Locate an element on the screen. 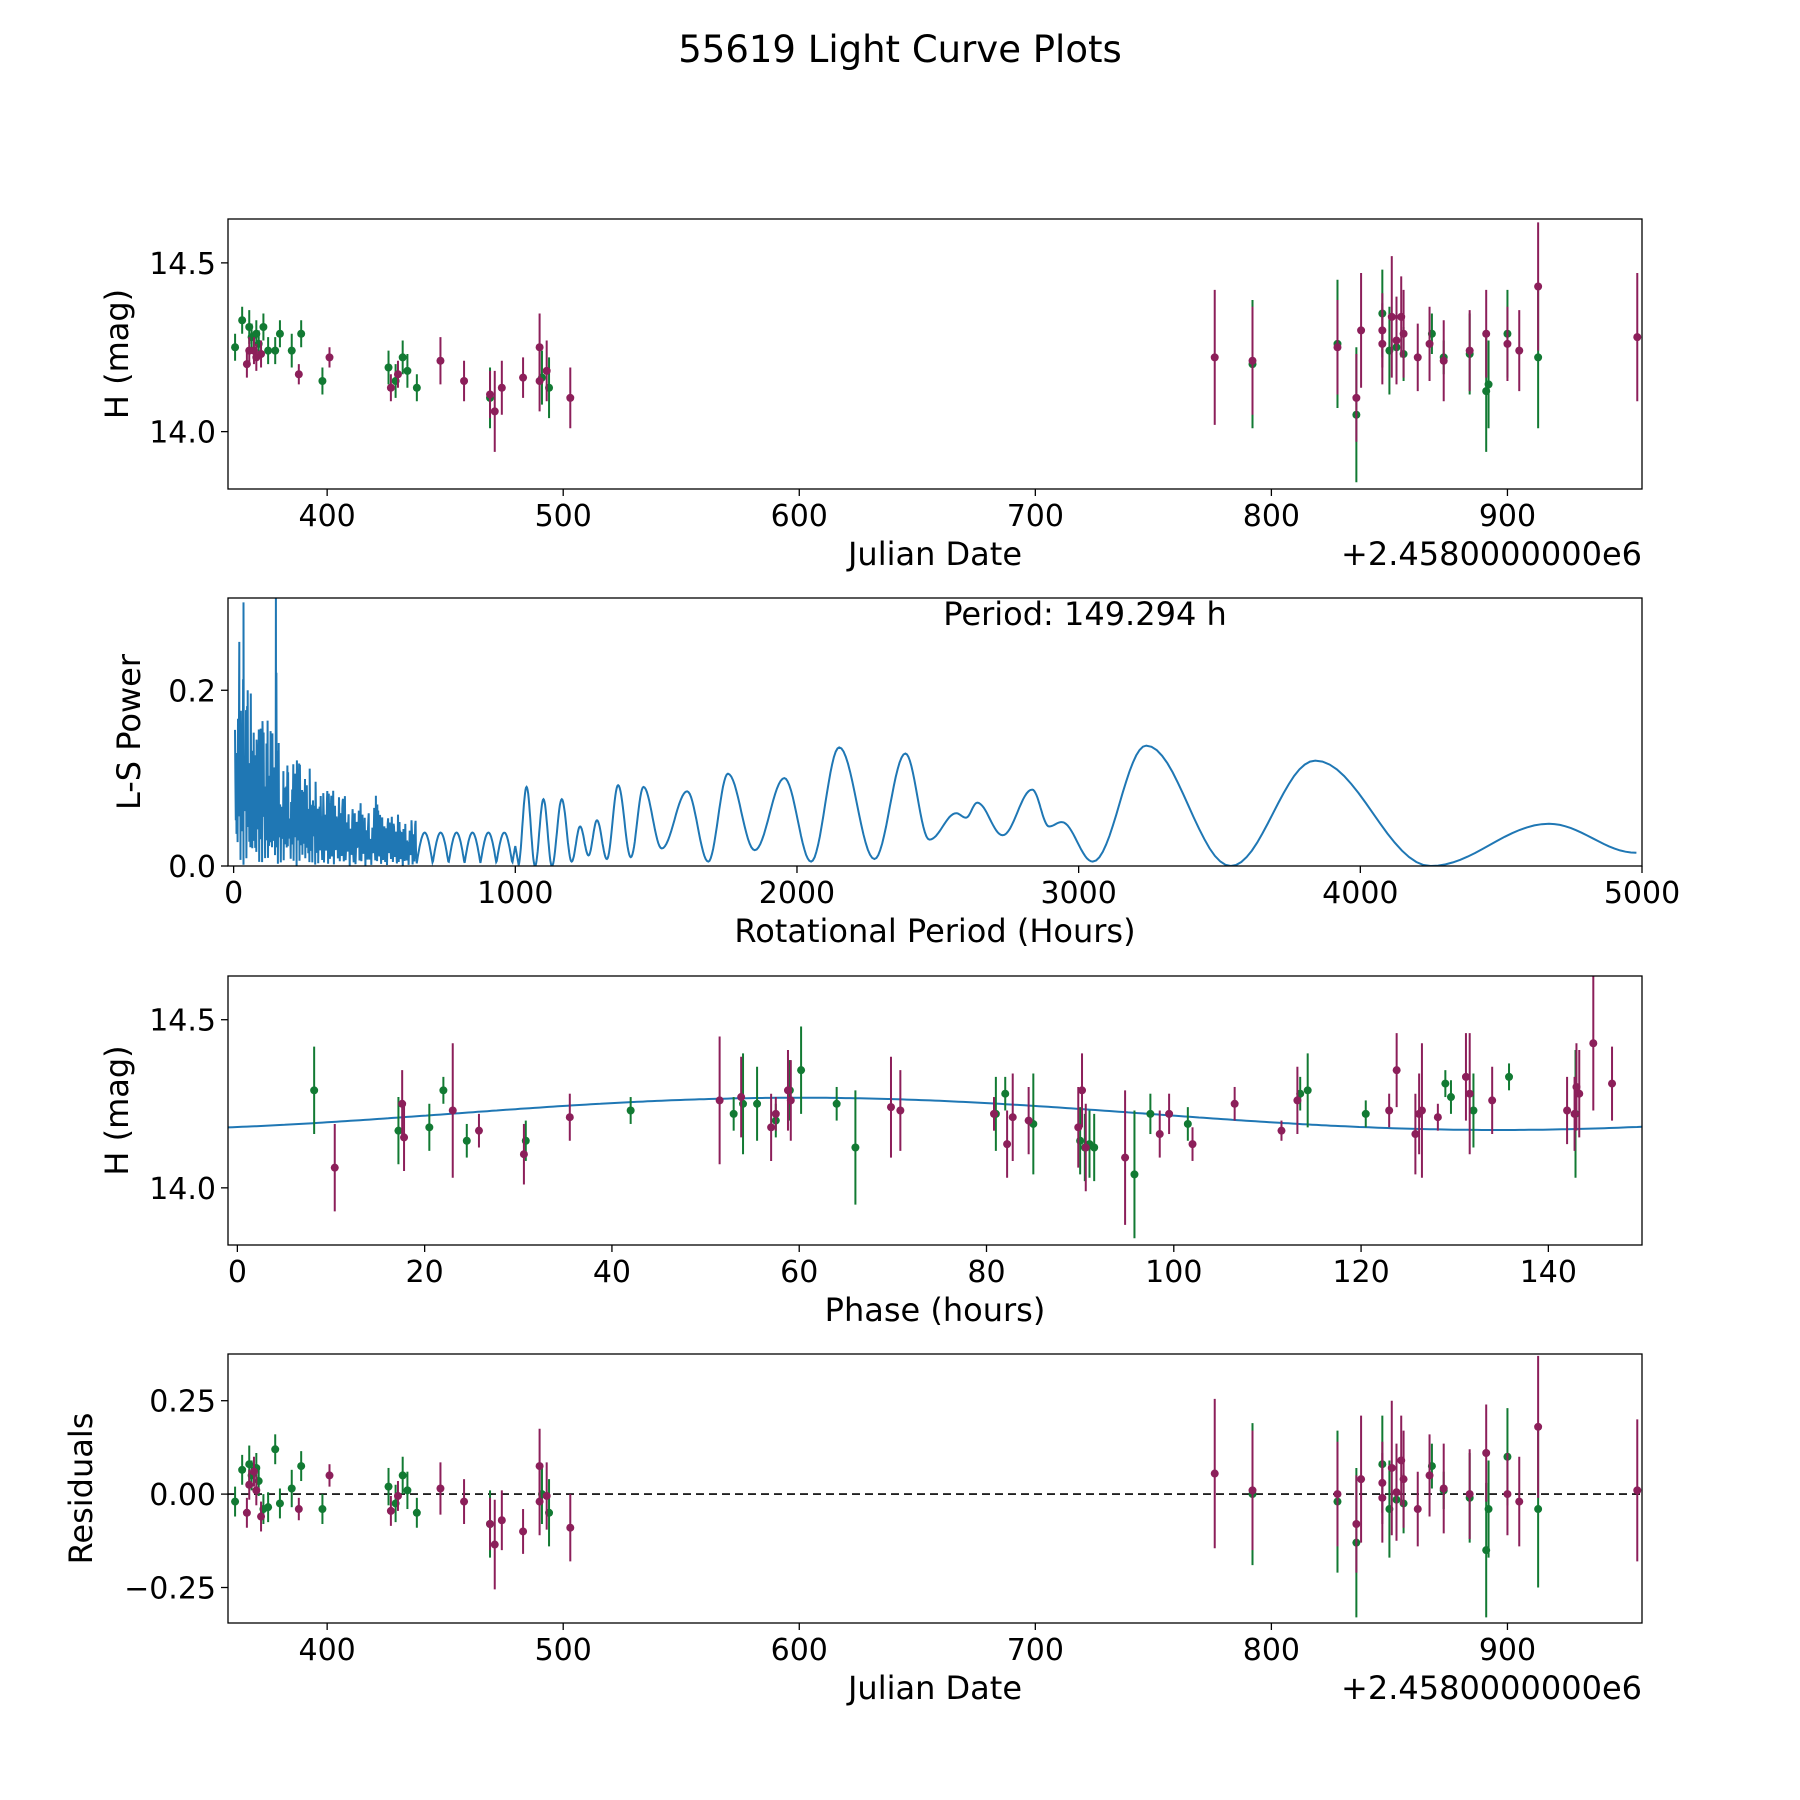  x-tick-label: 4000 is located at coordinates (1360, 893).